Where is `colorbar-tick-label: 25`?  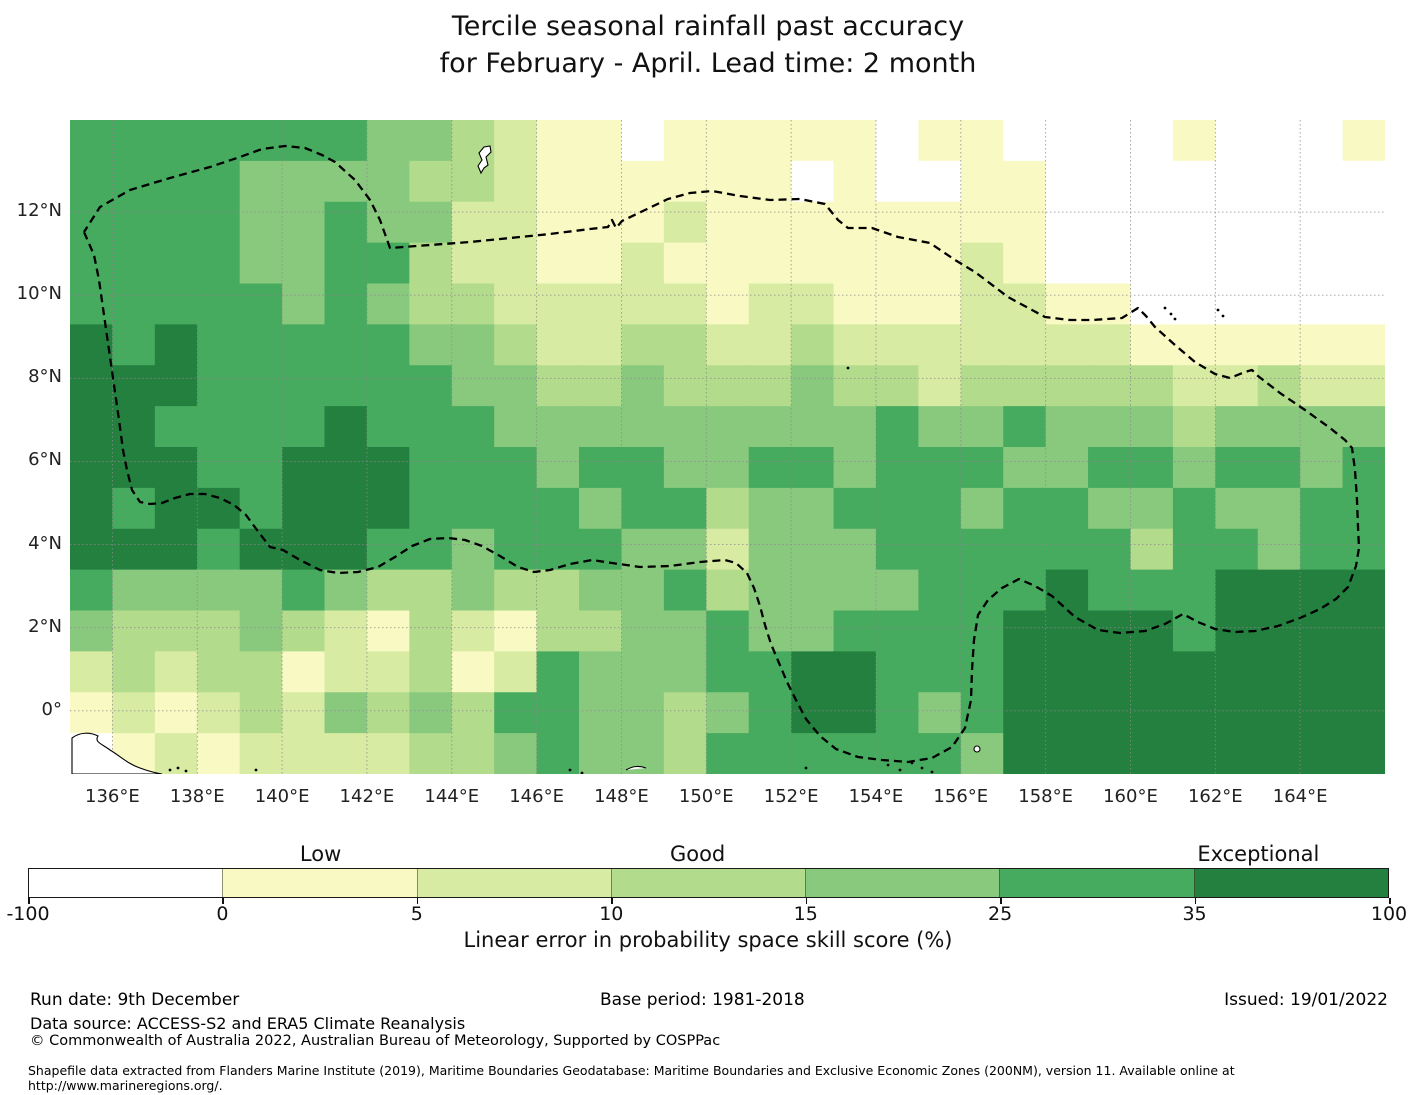 colorbar-tick-label: 25 is located at coordinates (1000, 914).